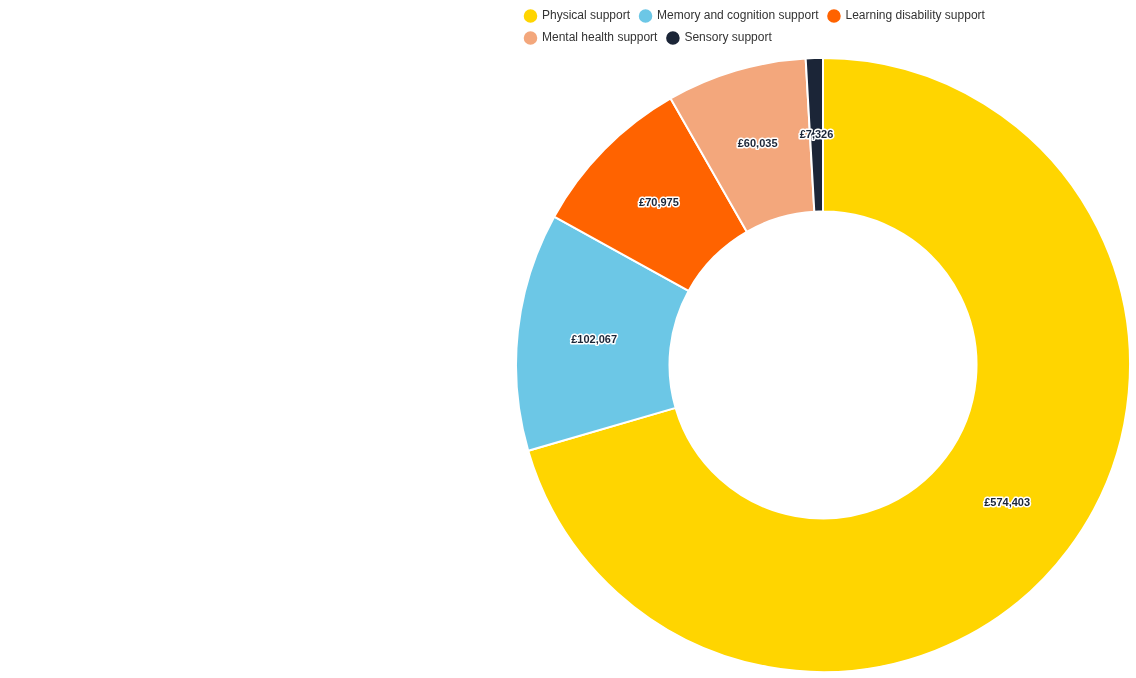  Describe the element at coordinates (757, 143) in the screenshot. I see `data-label: £60,035` at that location.